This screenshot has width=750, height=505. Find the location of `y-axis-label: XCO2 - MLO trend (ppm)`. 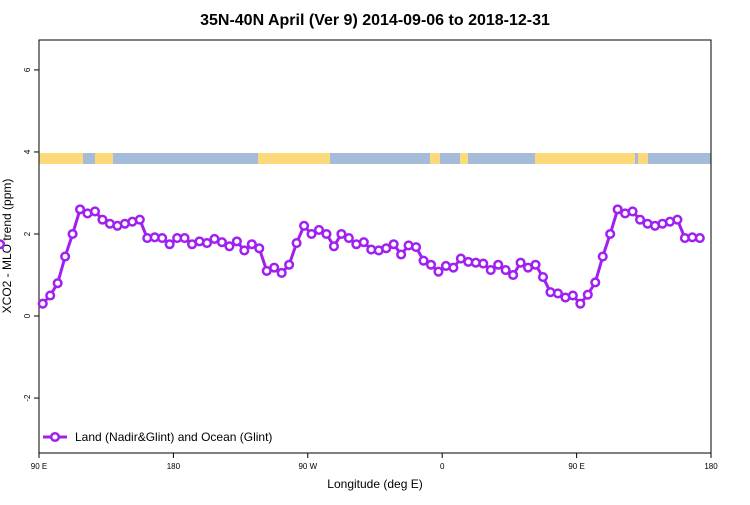

y-axis-label: XCO2 - MLO trend (ppm) is located at coordinates (7, 246).